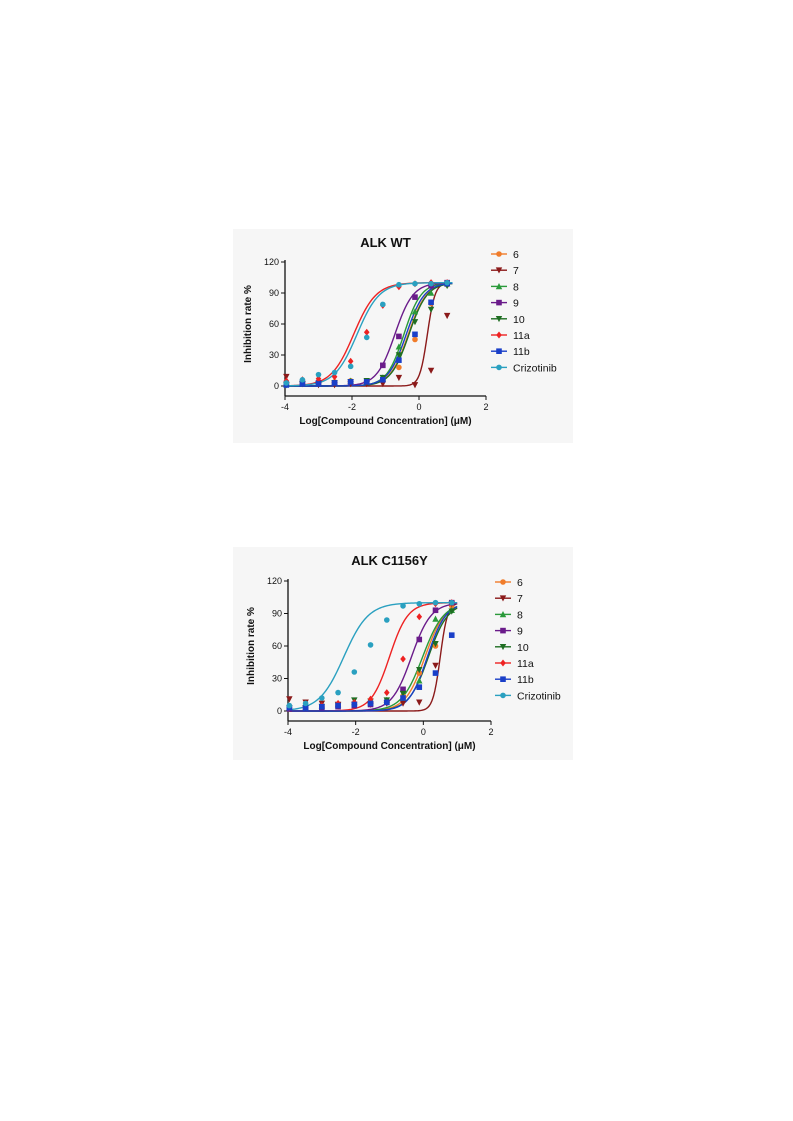  Describe the element at coordinates (490, 732) in the screenshot. I see `x-tick-label: 2` at that location.